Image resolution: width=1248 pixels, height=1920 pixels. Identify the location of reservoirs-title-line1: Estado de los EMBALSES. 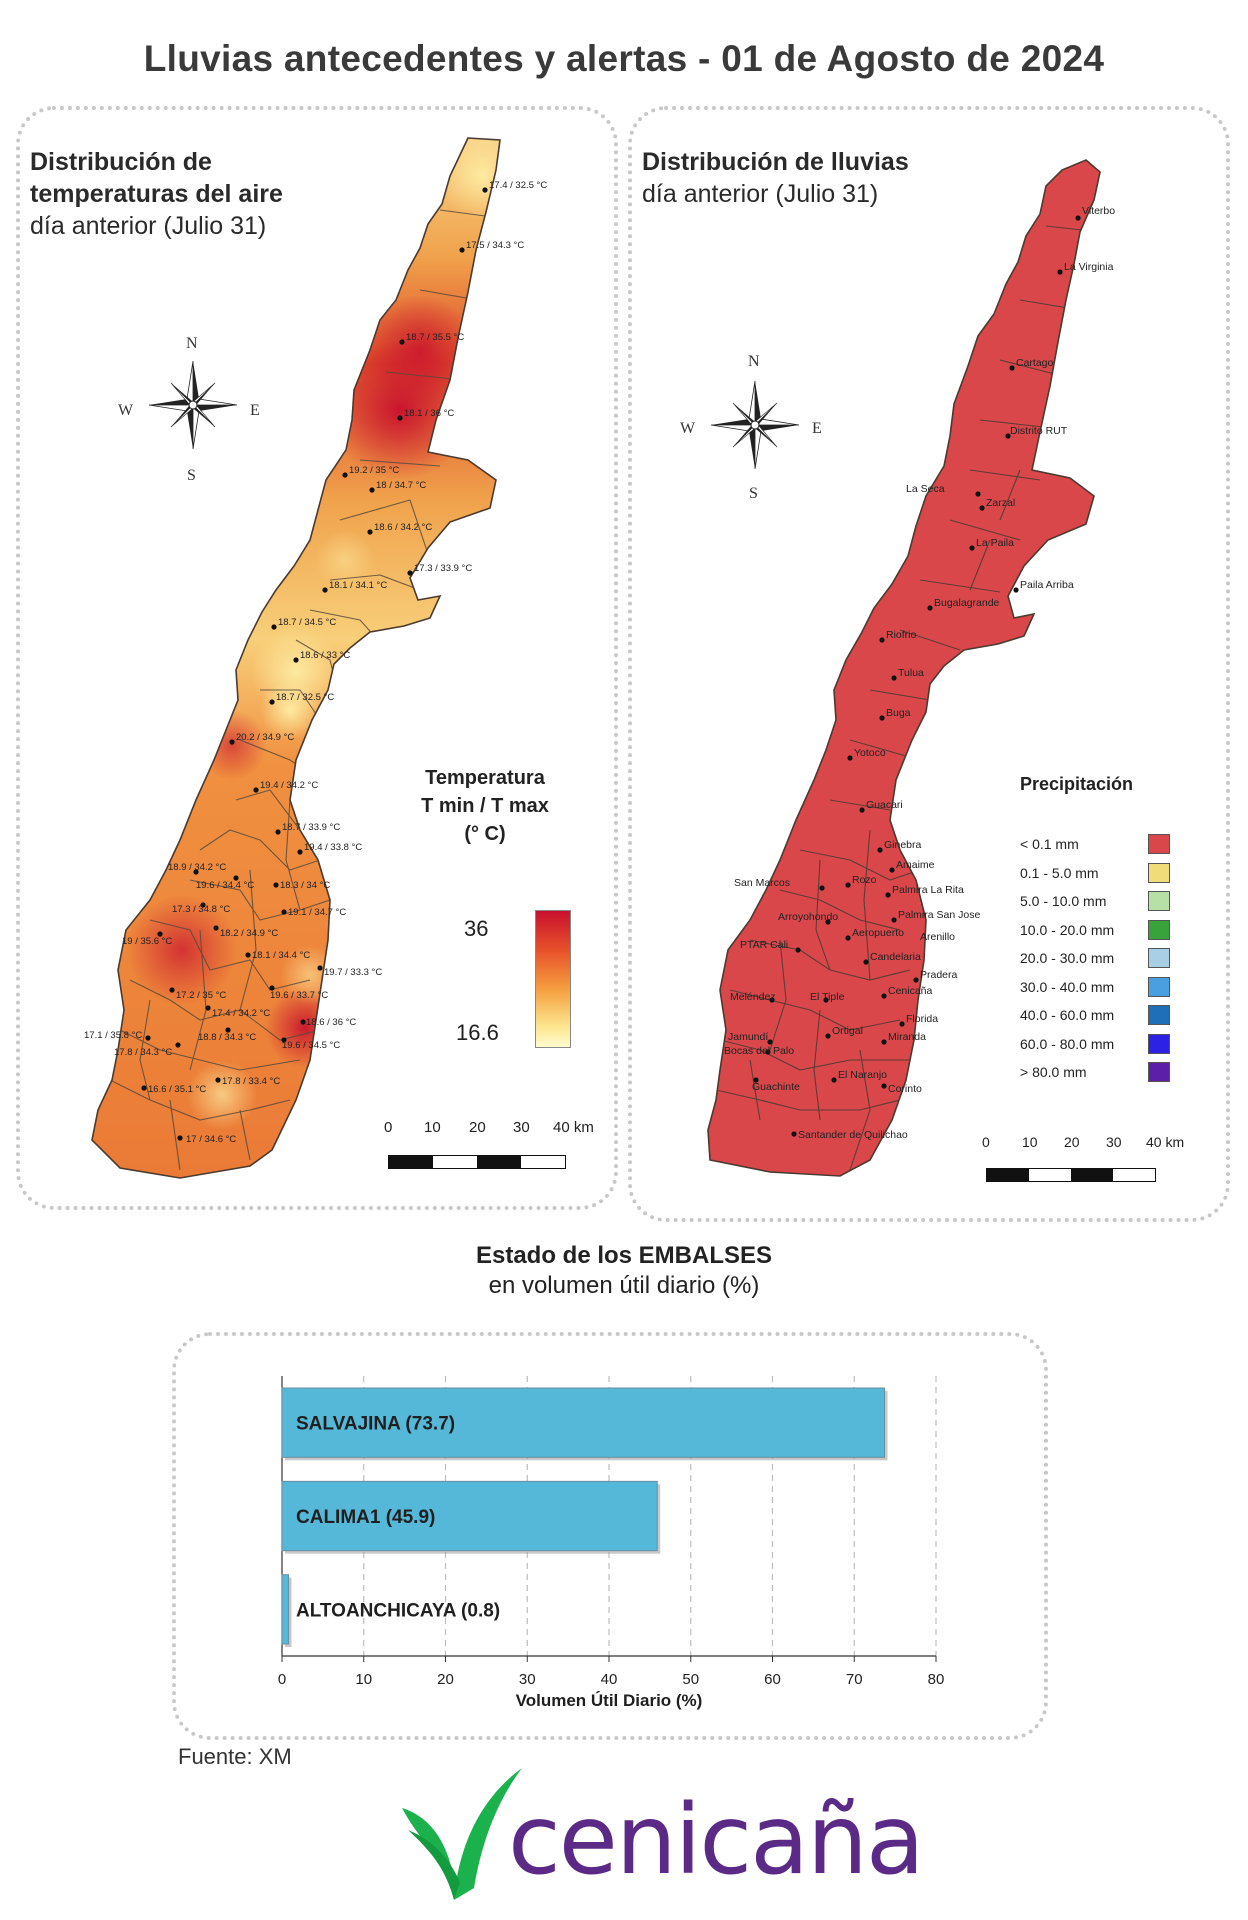
(624, 1255).